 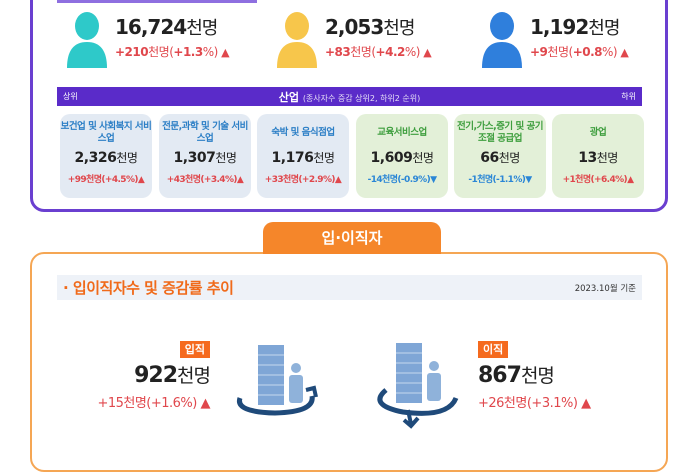 What do you see at coordinates (194, 158) in the screenshot?
I see `industry-value: 1,307` at bounding box center [194, 158].